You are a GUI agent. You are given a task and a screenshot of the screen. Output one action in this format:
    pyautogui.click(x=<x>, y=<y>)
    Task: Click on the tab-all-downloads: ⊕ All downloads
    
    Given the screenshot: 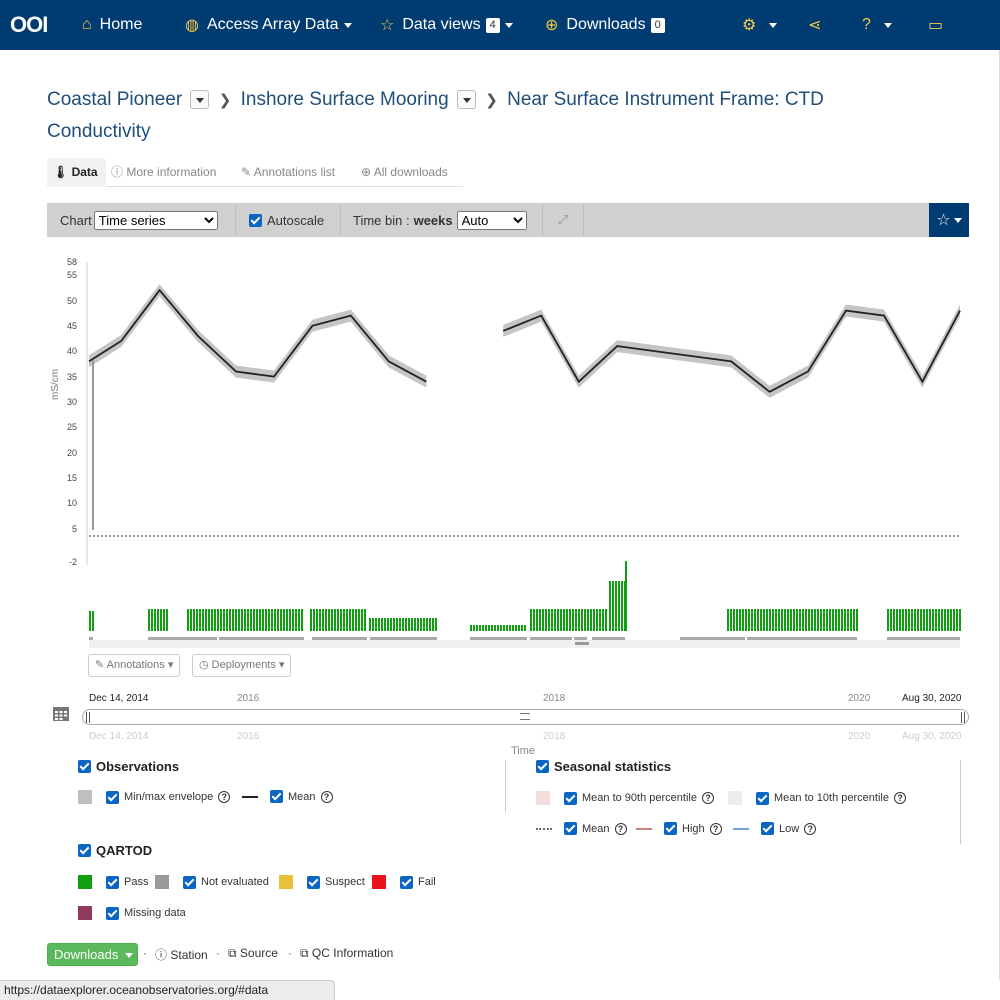 What is the action you would take?
    pyautogui.click(x=404, y=172)
    